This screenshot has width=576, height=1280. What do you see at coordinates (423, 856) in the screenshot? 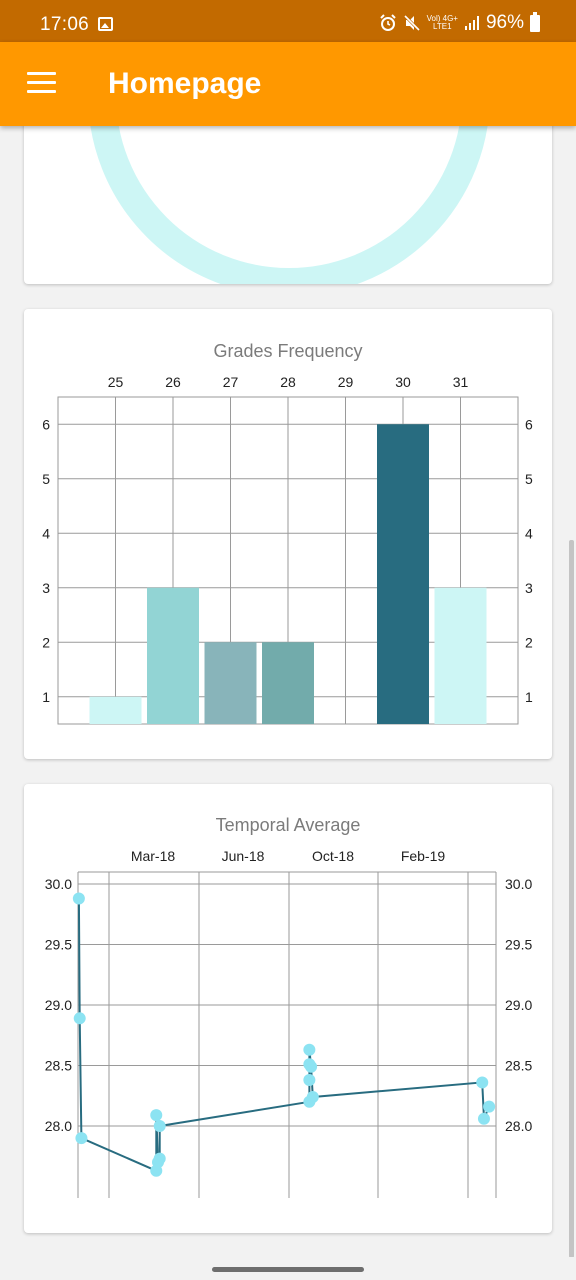
I see `x-tick-label: Feb-19` at bounding box center [423, 856].